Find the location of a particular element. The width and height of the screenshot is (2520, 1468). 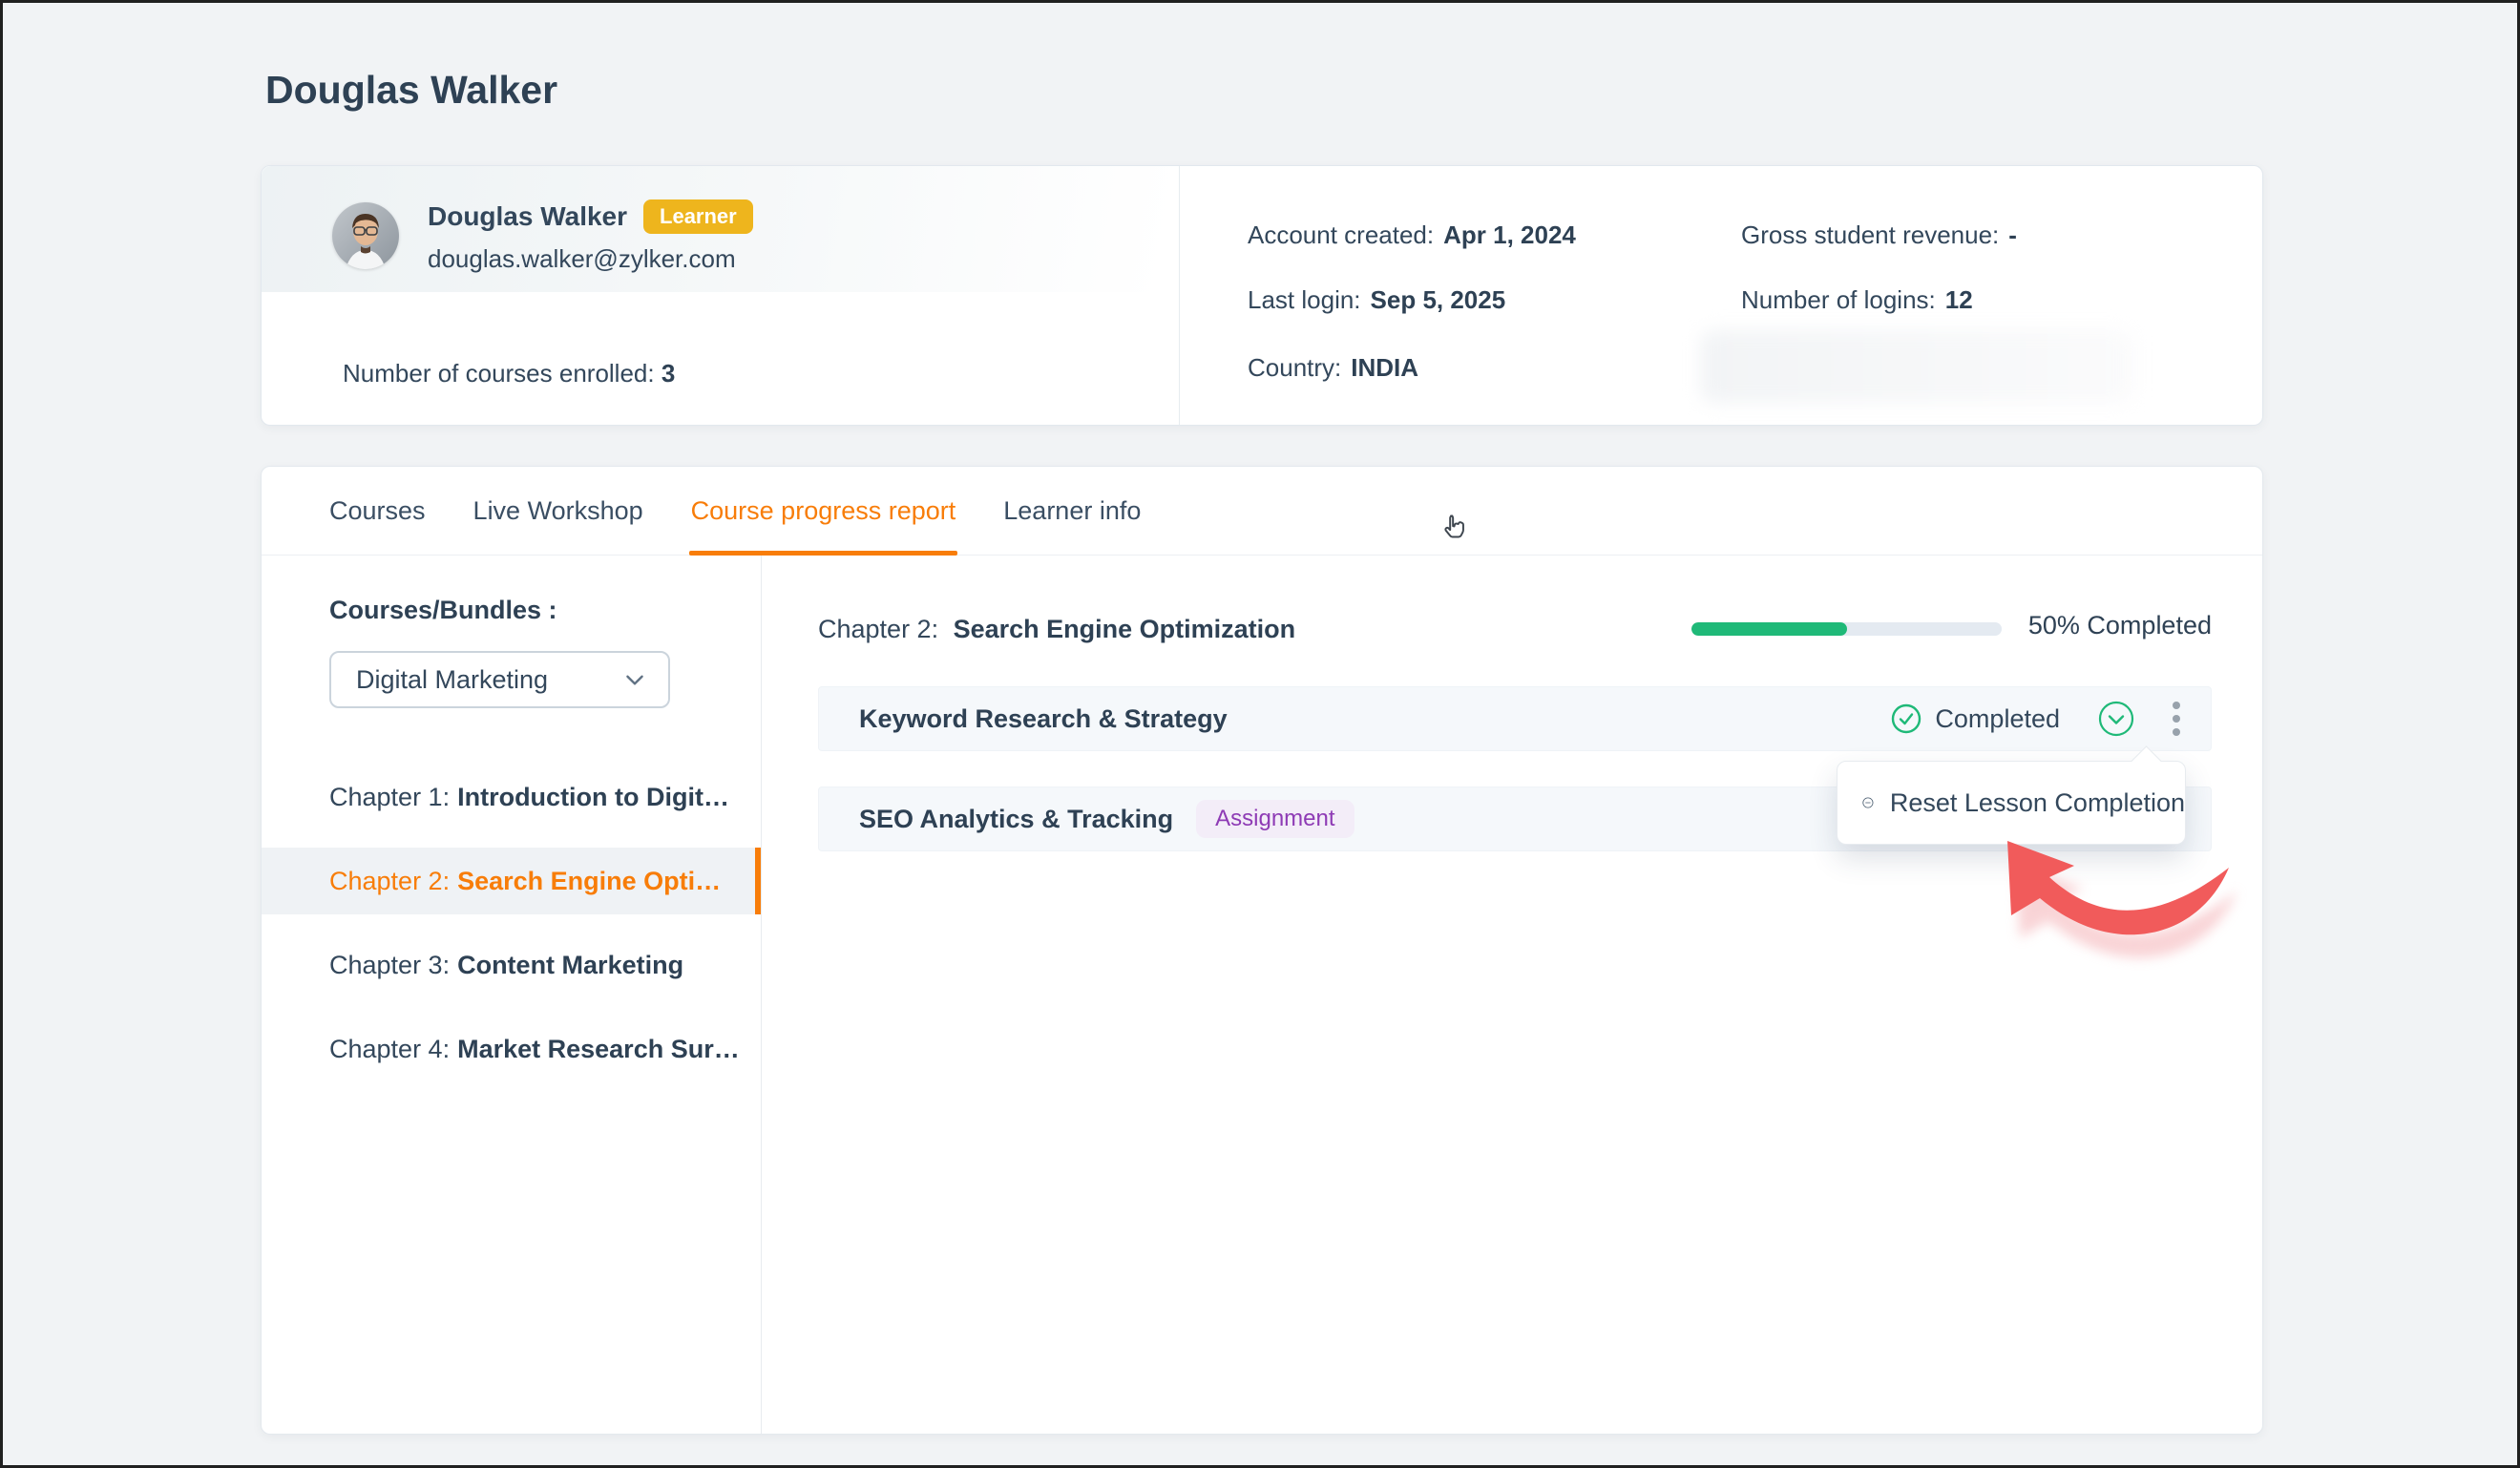

tab-live-workshop: Live Workshop is located at coordinates (557, 510).